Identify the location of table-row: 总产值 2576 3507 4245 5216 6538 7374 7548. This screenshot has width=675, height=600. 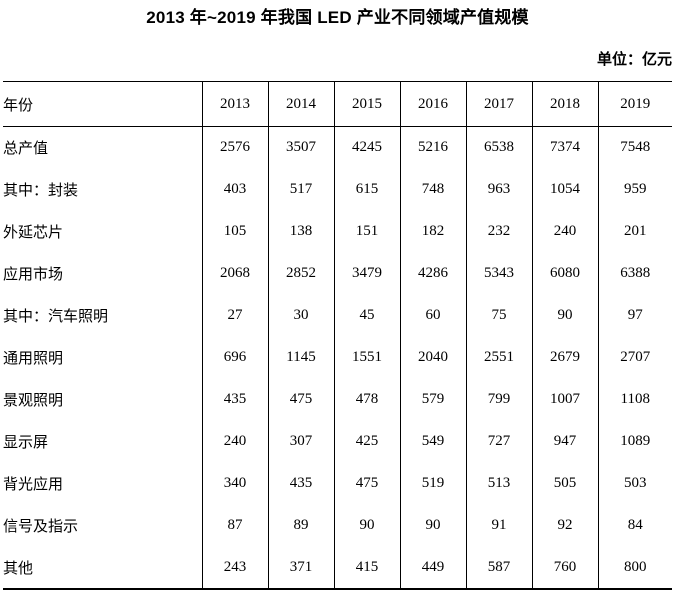
(337, 147).